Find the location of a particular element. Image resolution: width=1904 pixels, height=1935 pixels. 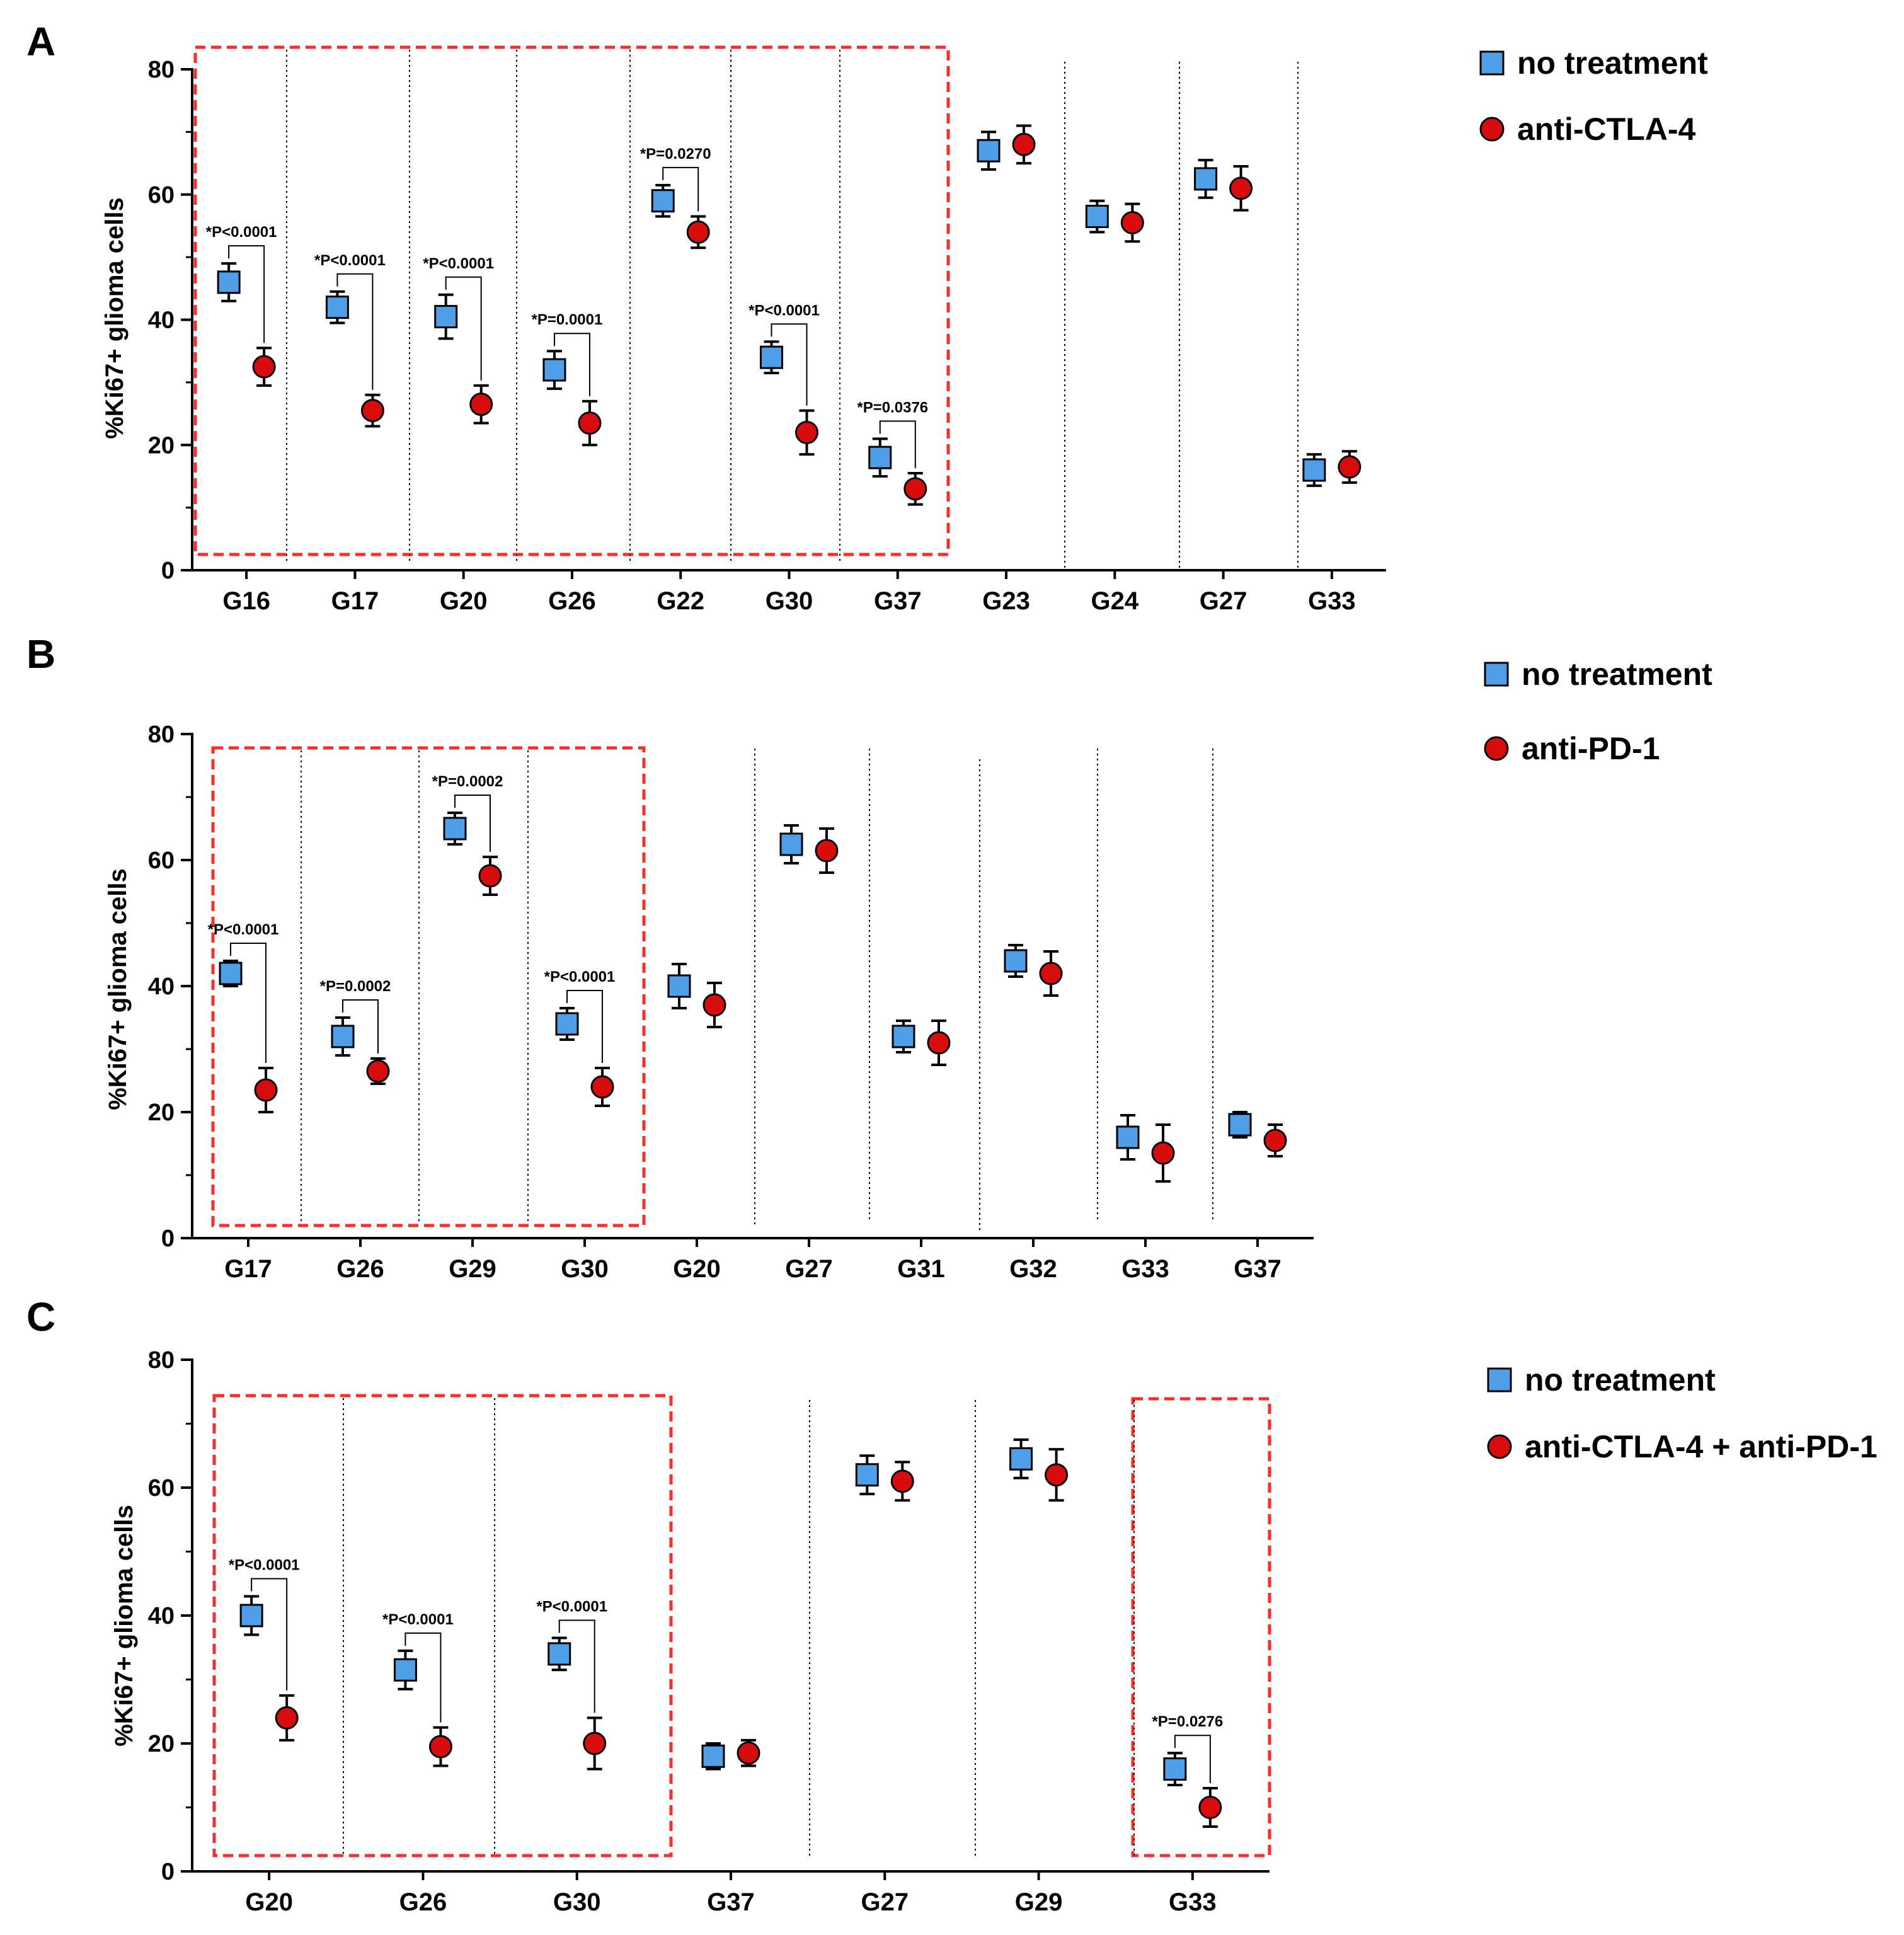

legend: no treatment anti-PD-1 is located at coordinates (1598, 711).